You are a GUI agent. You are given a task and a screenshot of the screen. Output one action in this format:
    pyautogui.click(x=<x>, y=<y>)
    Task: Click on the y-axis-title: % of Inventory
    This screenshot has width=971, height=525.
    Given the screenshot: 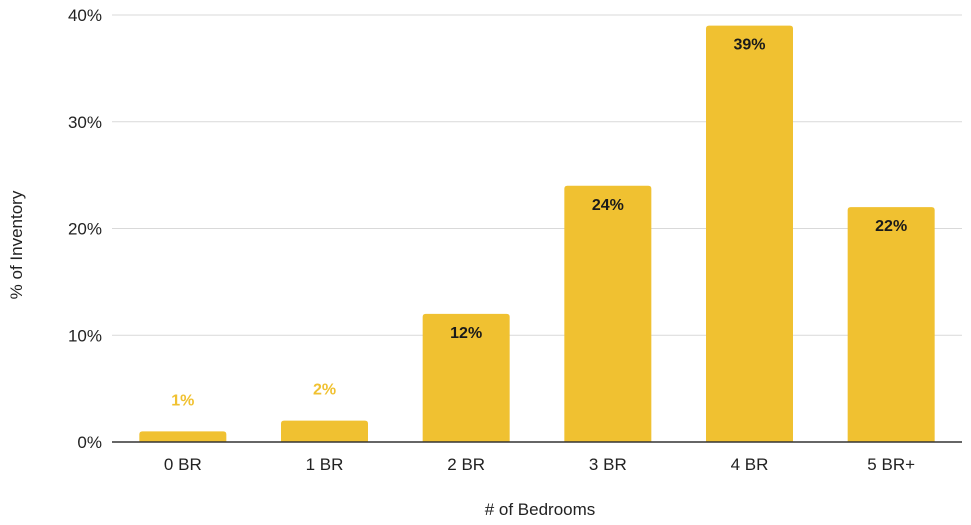 What is the action you would take?
    pyautogui.click(x=16, y=244)
    